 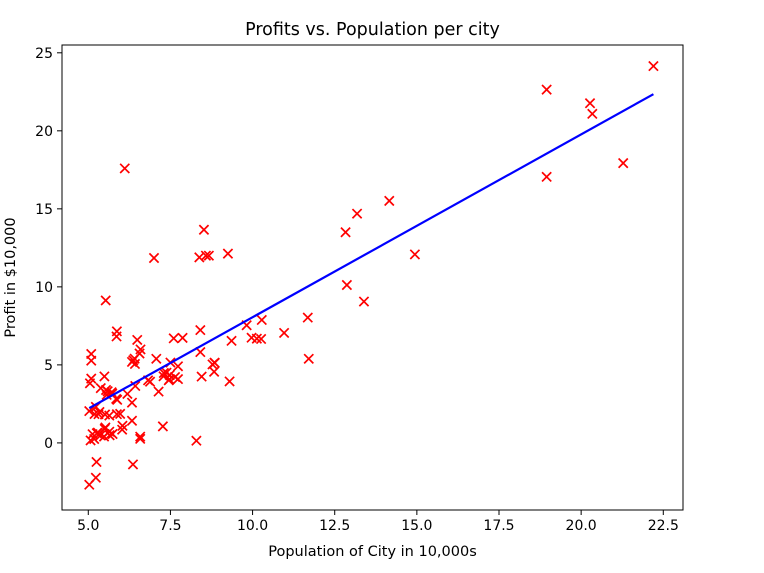 I want to click on y-tick-label: 15, so click(x=44, y=210).